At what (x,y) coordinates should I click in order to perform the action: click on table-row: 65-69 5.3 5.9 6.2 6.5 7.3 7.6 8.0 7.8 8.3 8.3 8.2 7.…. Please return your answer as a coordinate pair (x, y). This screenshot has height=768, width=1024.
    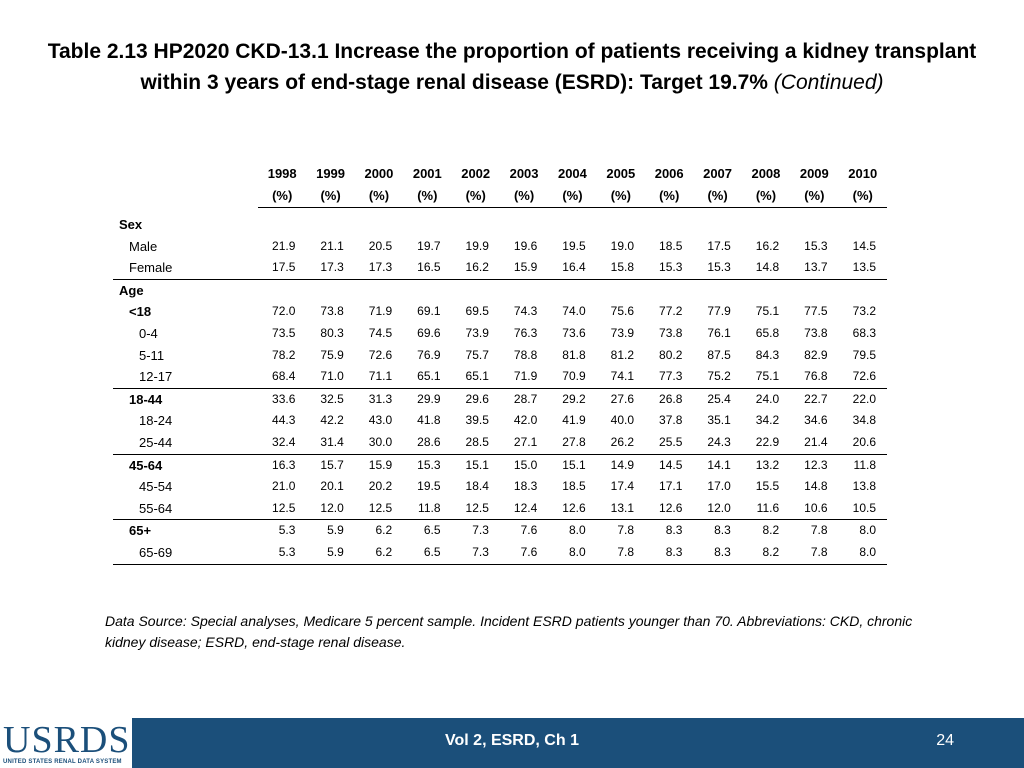
    Looking at the image, I should click on (500, 553).